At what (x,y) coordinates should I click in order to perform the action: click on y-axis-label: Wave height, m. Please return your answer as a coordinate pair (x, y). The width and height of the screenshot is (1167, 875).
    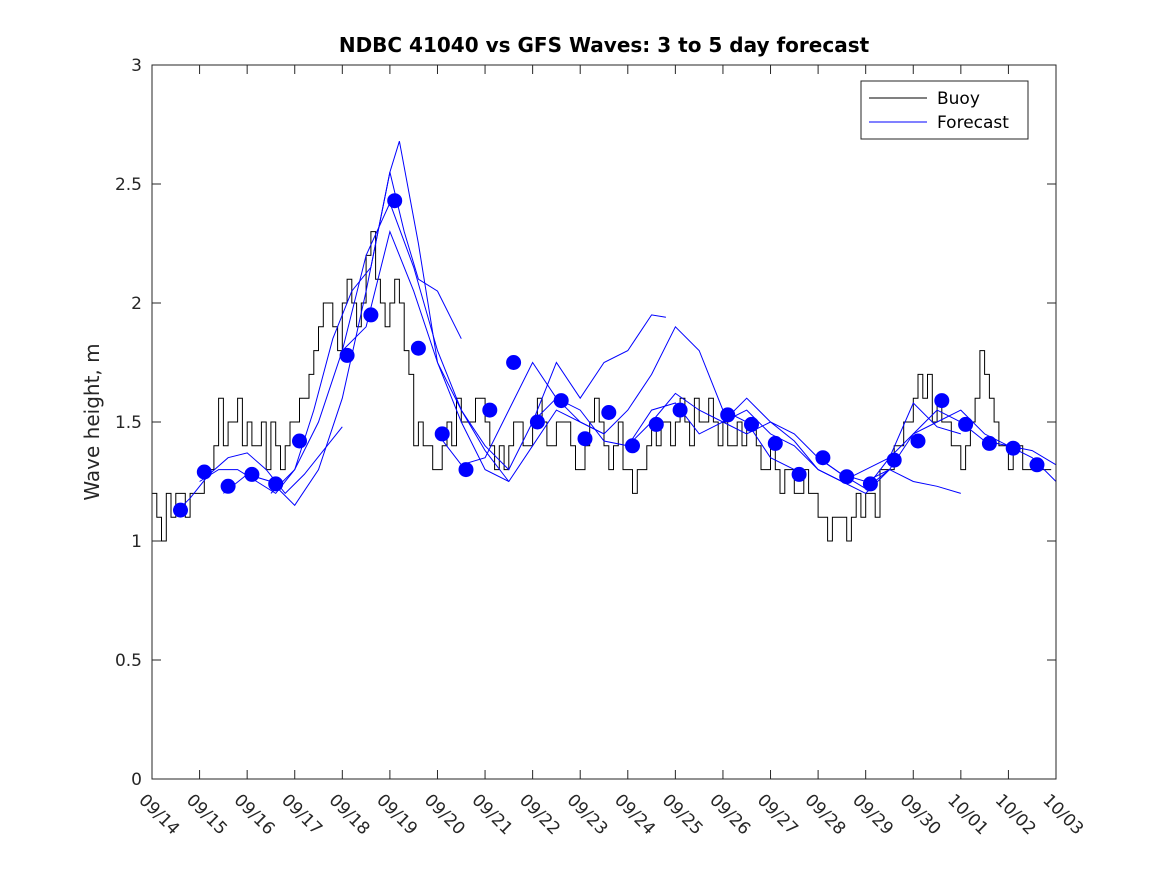
    Looking at the image, I should click on (92, 421).